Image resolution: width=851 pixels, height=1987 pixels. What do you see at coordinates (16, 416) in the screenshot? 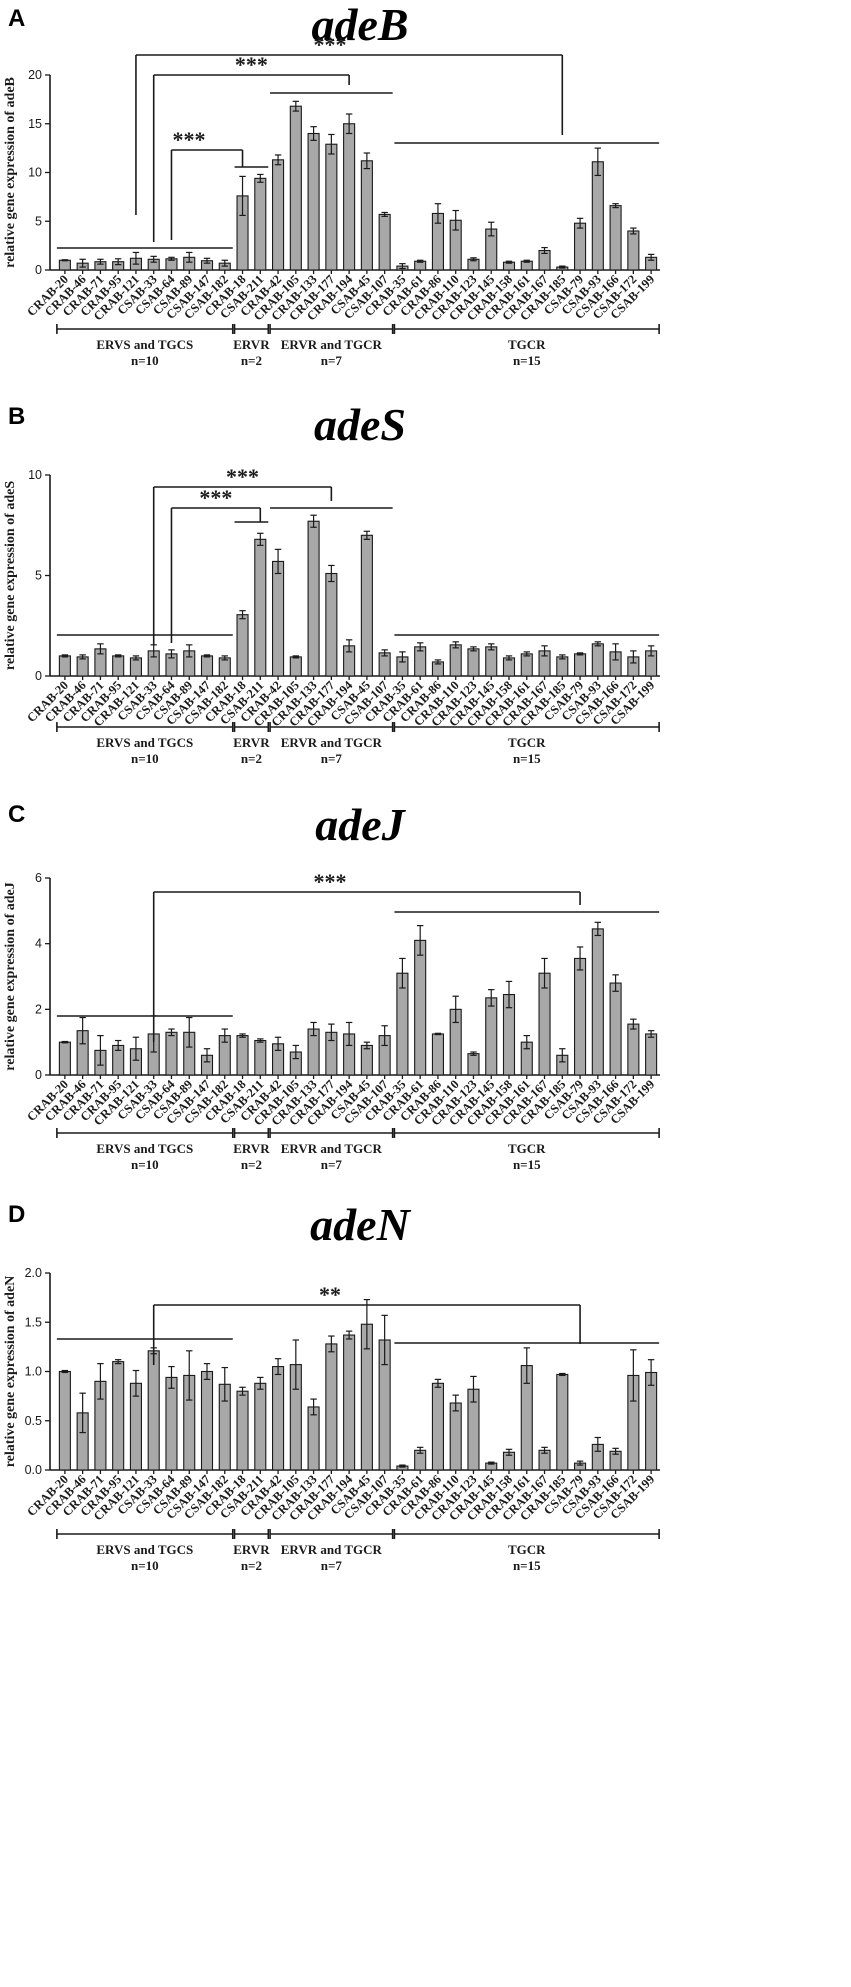
I see `panel-letter: B` at bounding box center [16, 416].